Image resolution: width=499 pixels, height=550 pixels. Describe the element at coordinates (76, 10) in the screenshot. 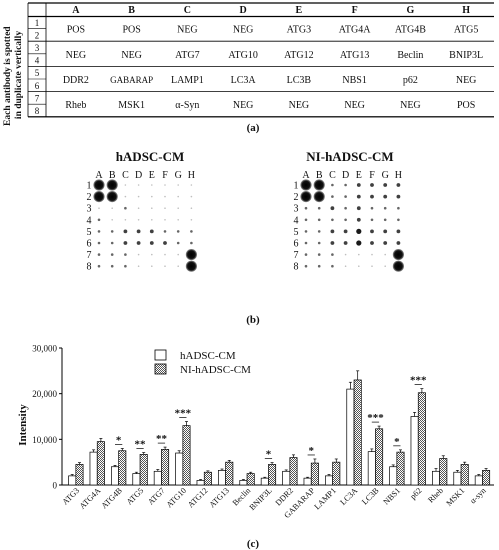

I see `column-header: A` at that location.